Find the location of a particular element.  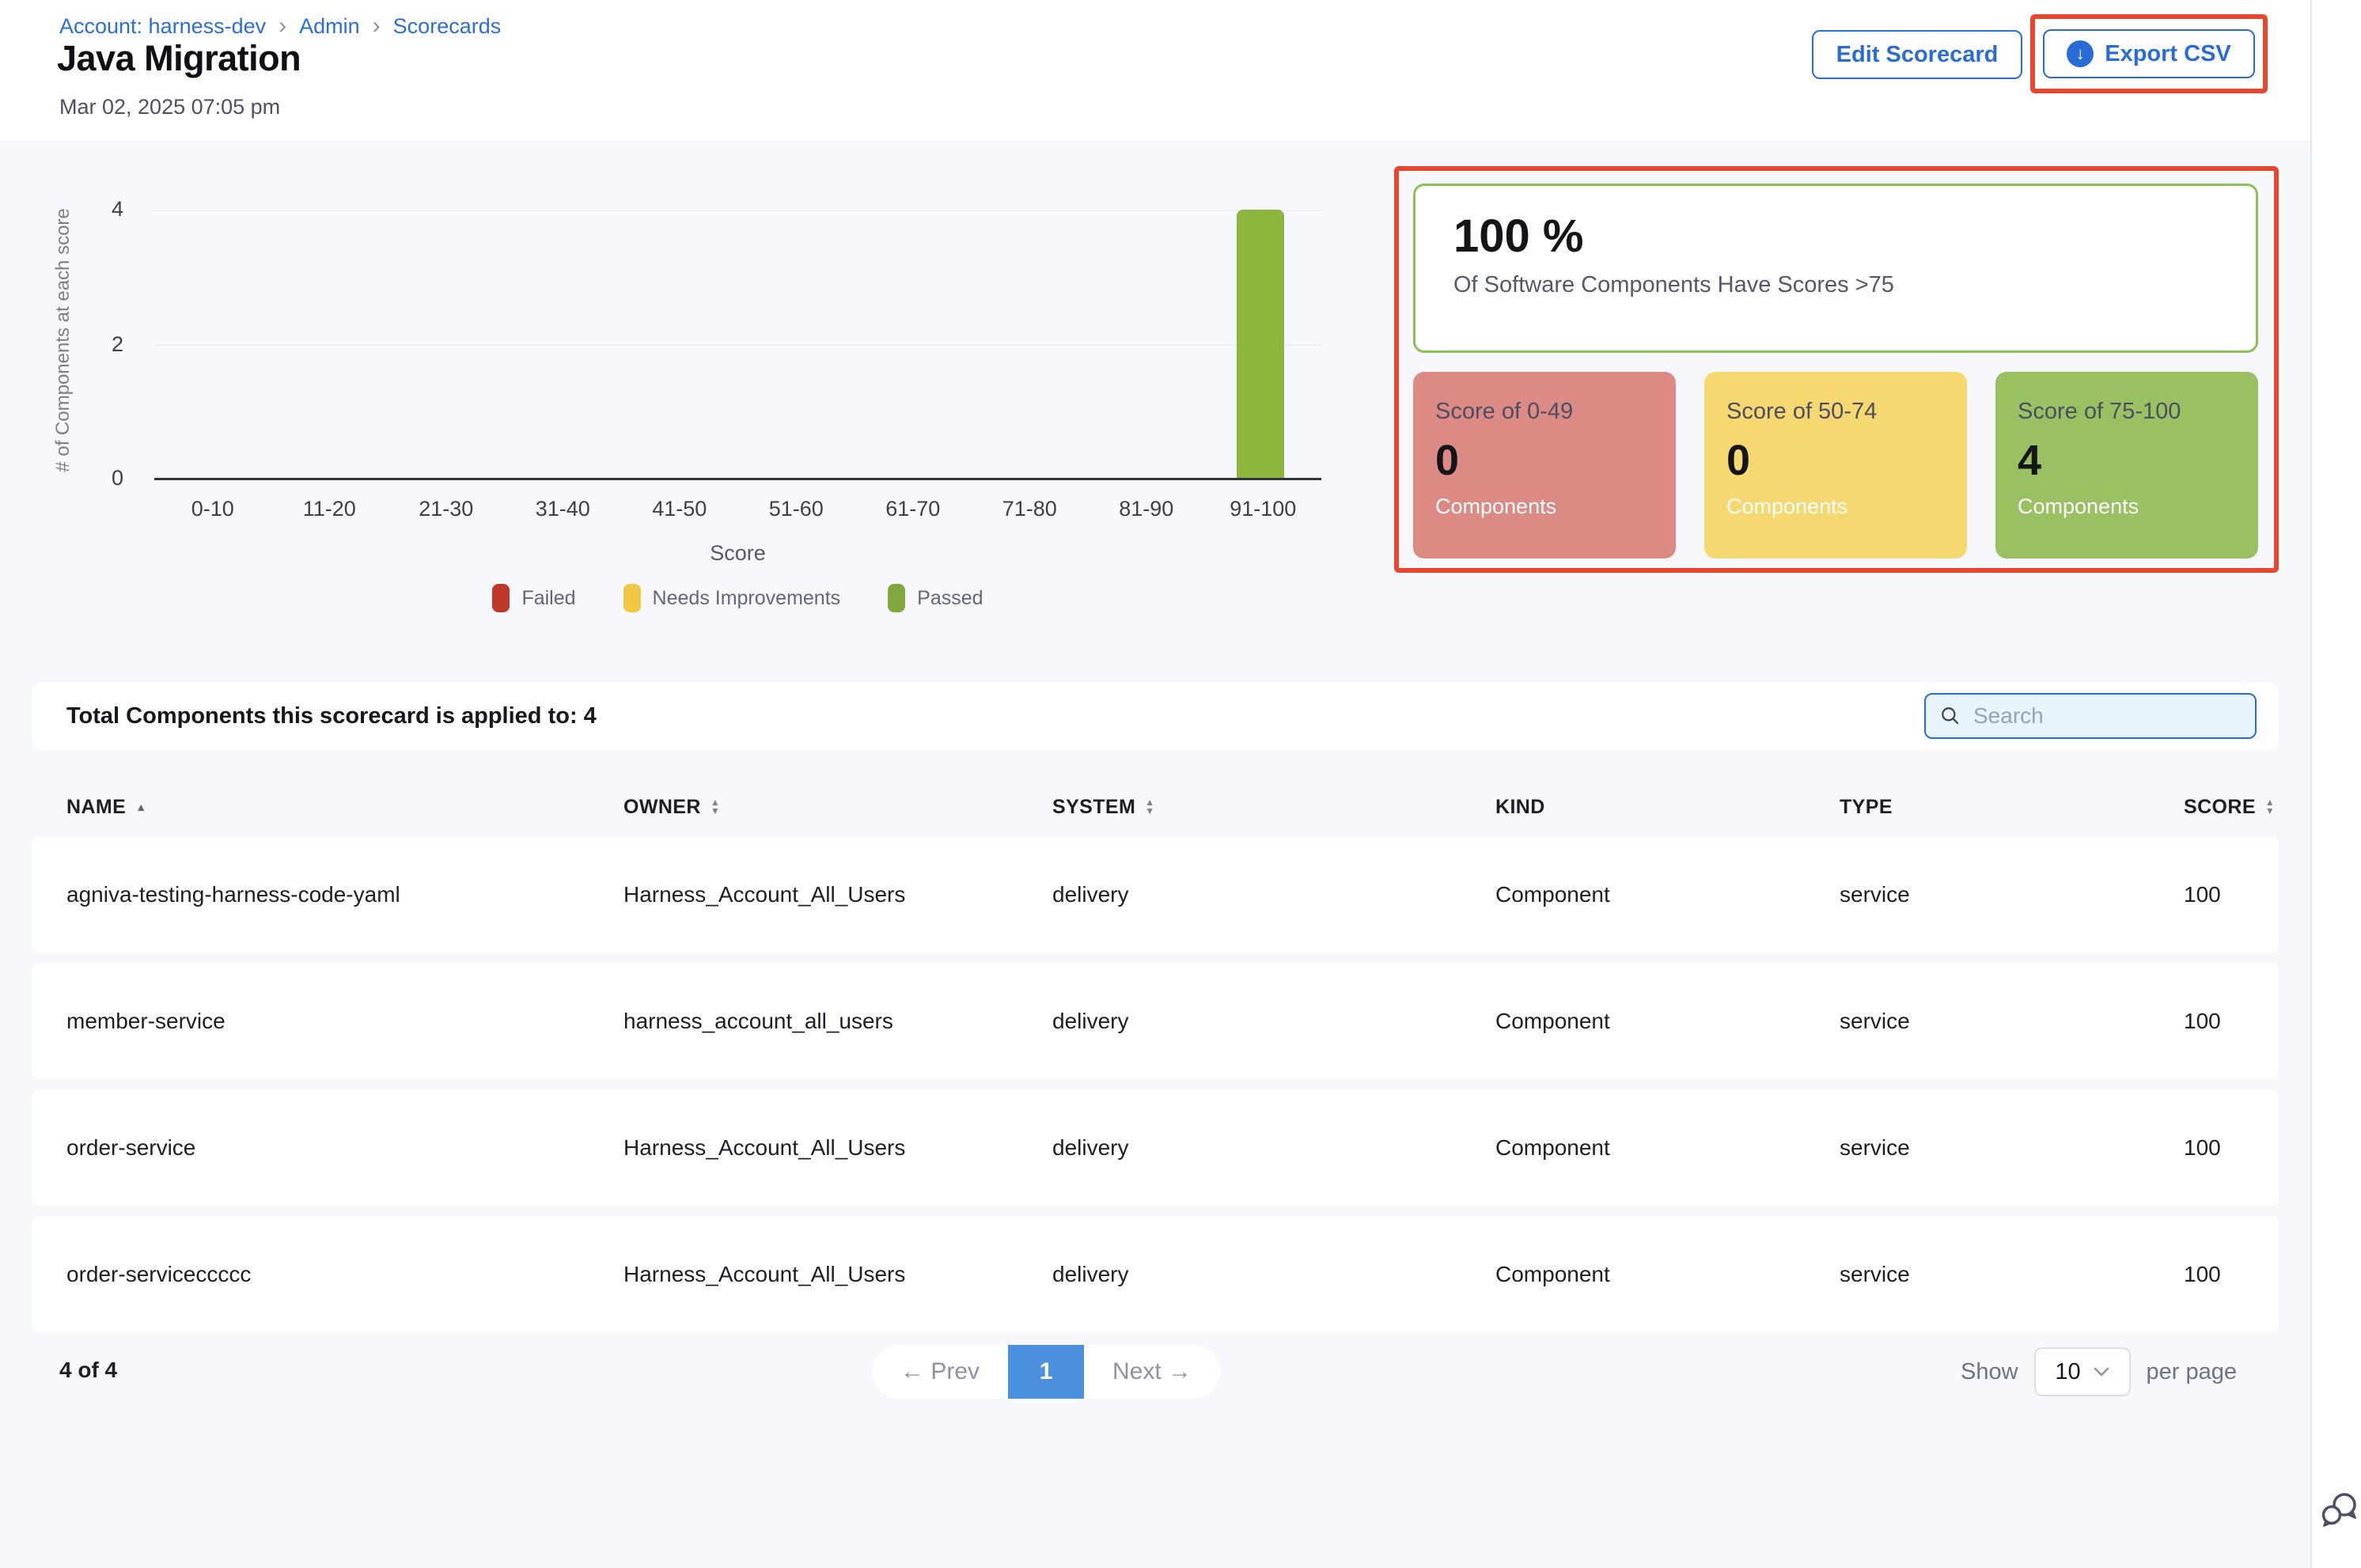

score-card-50-74: Score of 50-74 0 Components is located at coordinates (1835, 465).